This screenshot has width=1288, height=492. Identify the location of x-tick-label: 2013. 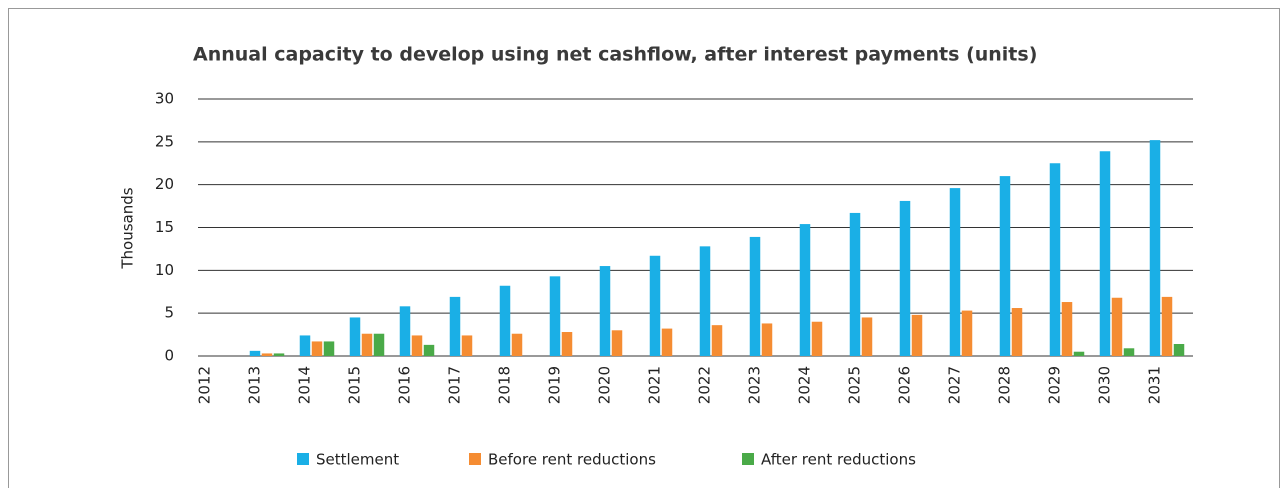
(255, 385).